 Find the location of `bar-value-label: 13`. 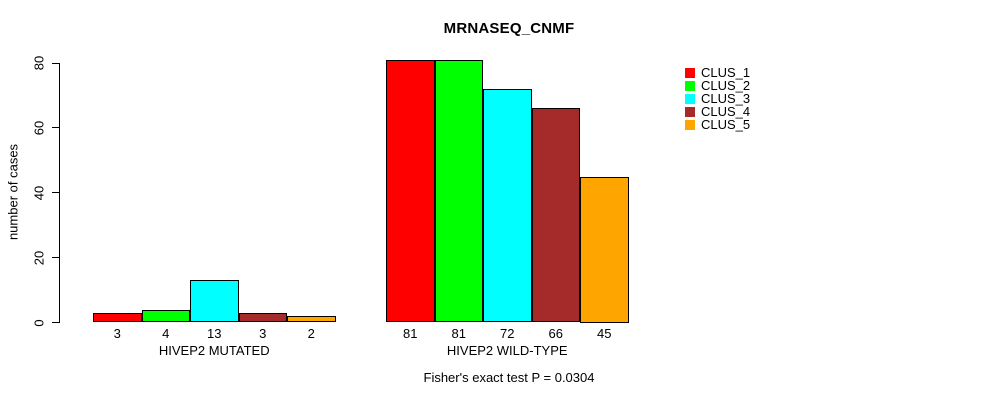

bar-value-label: 13 is located at coordinates (214, 333).